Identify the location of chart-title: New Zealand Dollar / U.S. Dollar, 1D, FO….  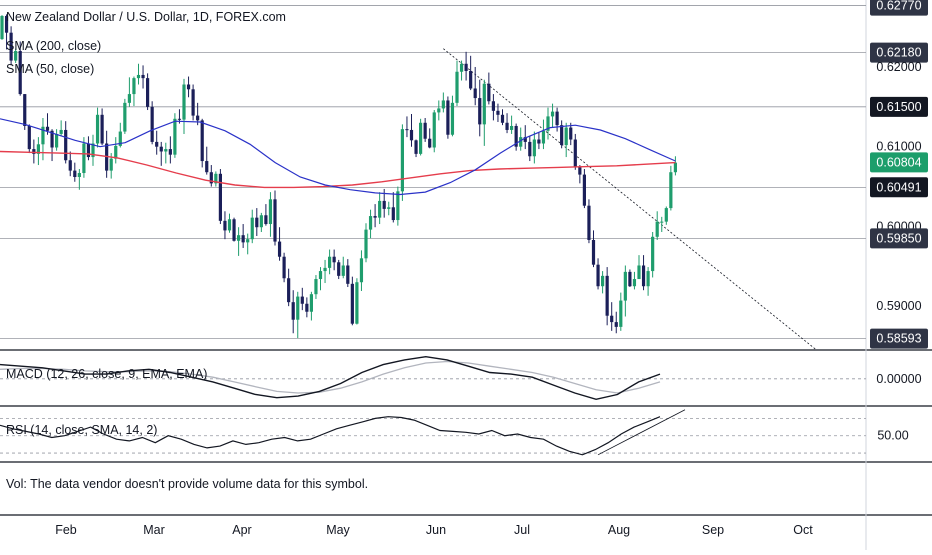
(146, 17).